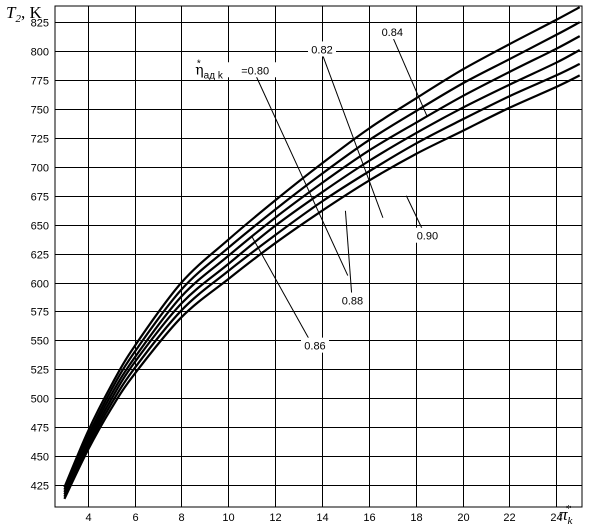  I want to click on y-tick-label: 525, so click(40, 371).